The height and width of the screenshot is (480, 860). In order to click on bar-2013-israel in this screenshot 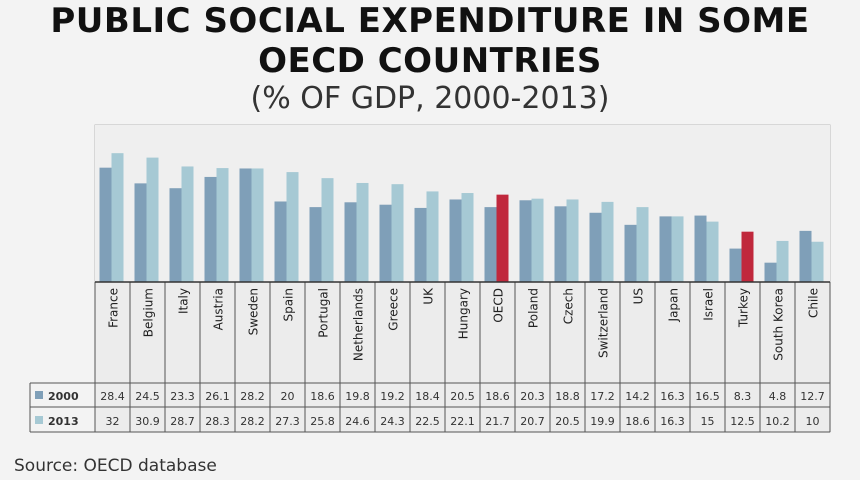, I will do `click(712, 251)`.